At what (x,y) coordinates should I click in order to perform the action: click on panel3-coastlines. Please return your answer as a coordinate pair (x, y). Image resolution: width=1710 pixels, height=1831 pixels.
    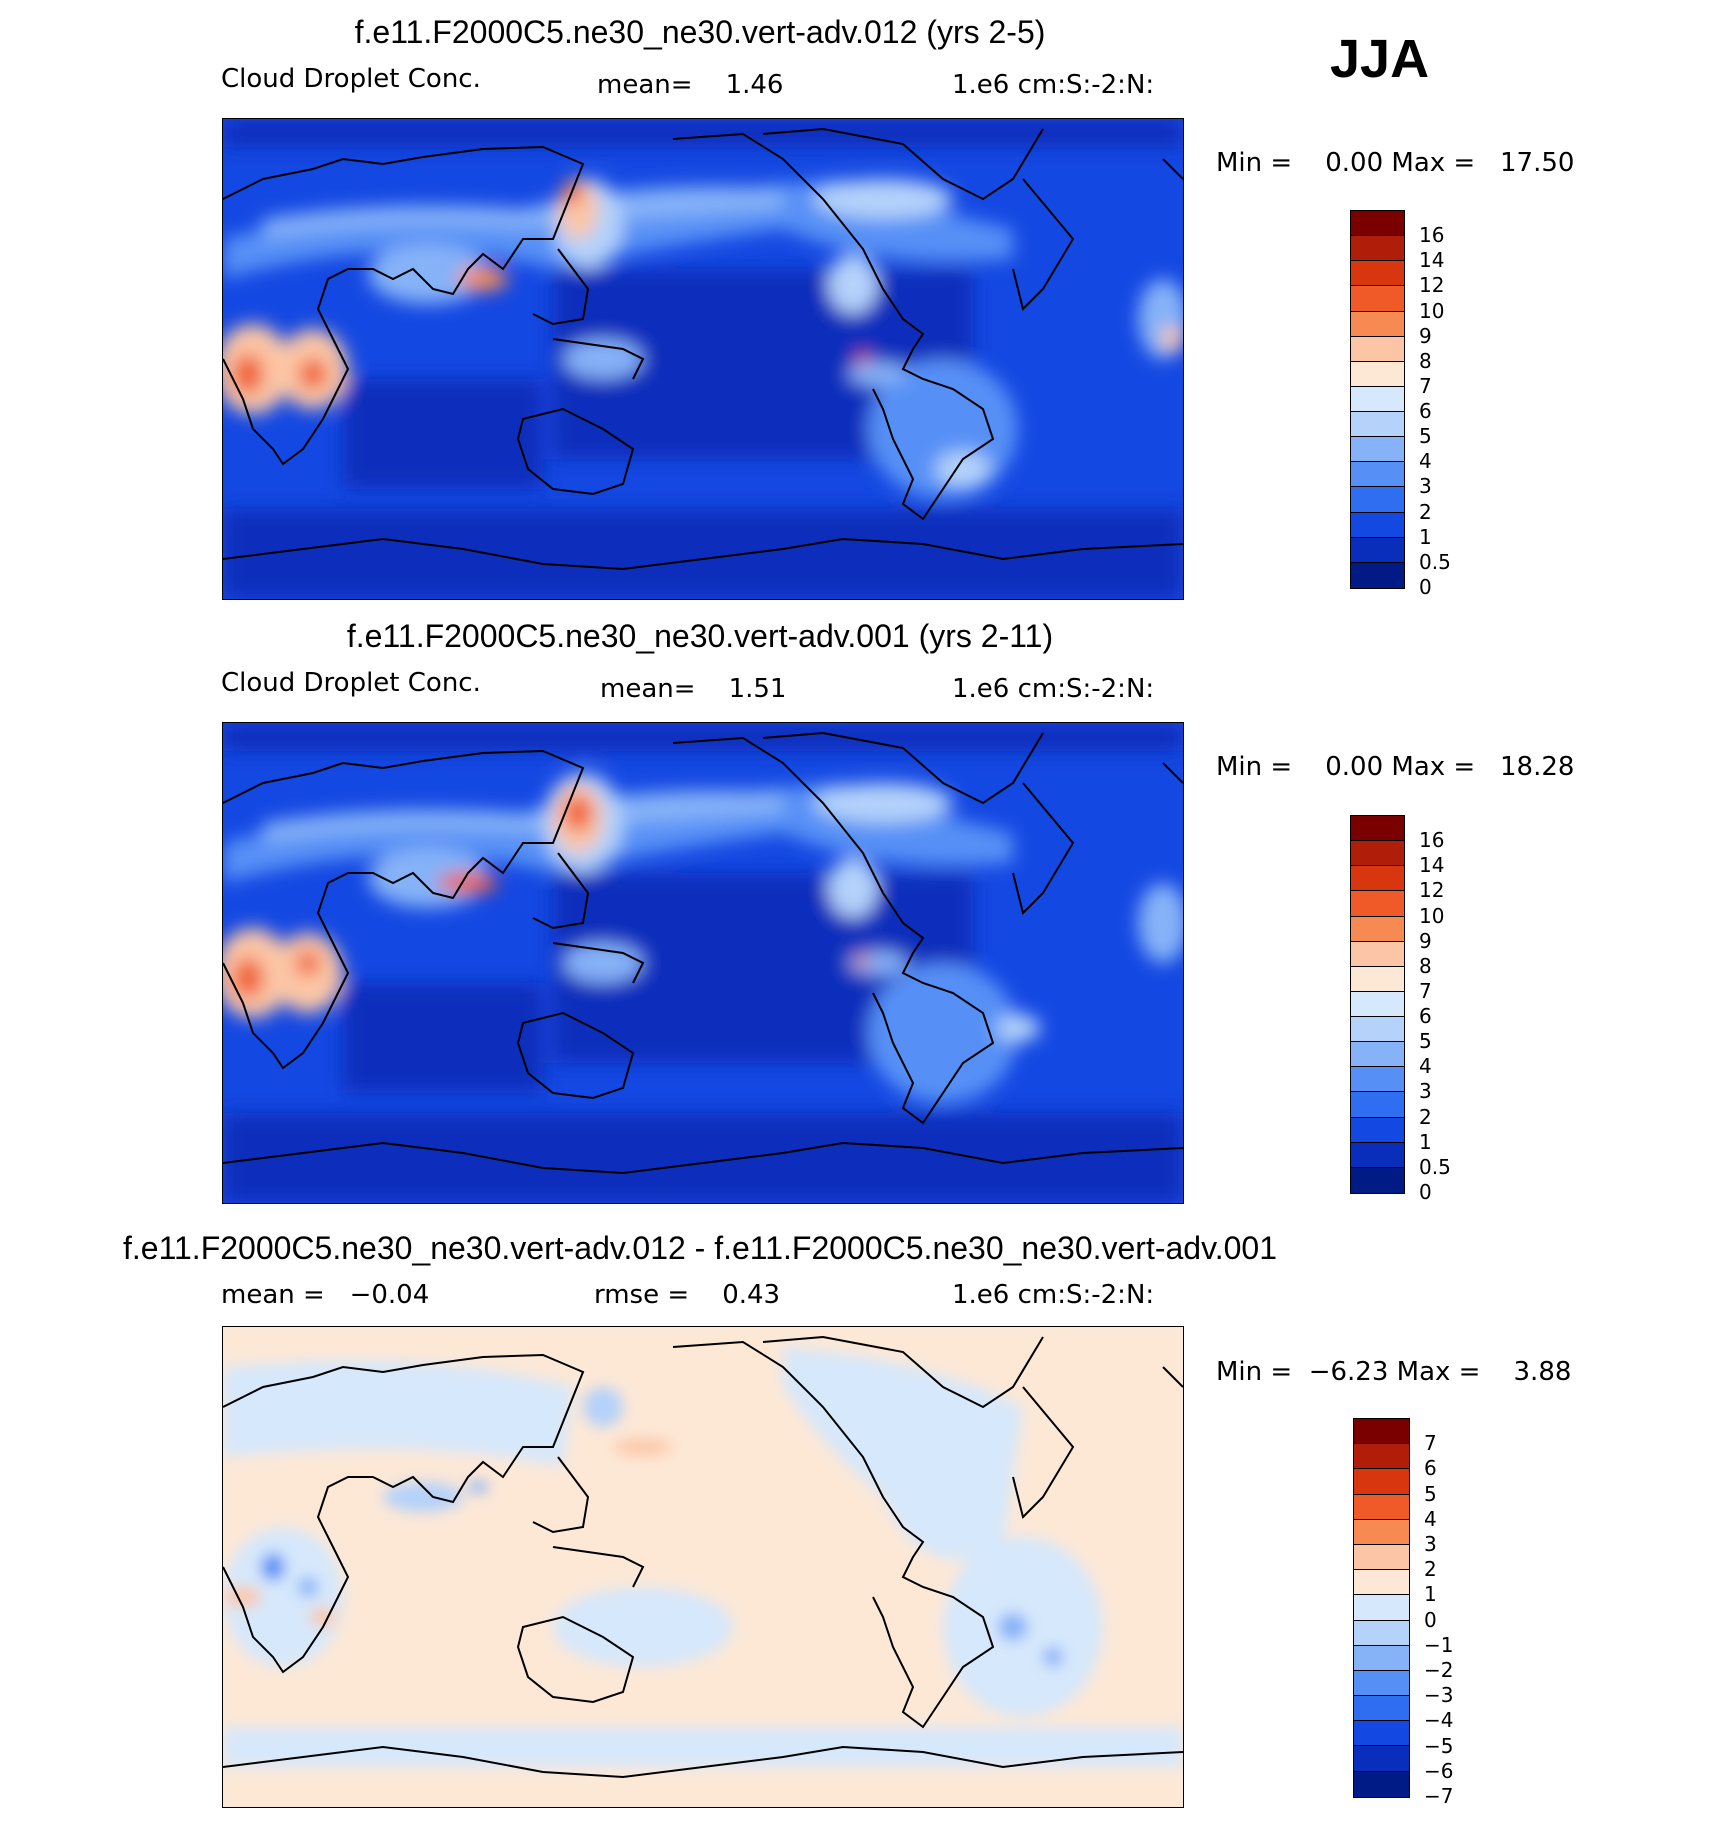
    Looking at the image, I should click on (703, 1557).